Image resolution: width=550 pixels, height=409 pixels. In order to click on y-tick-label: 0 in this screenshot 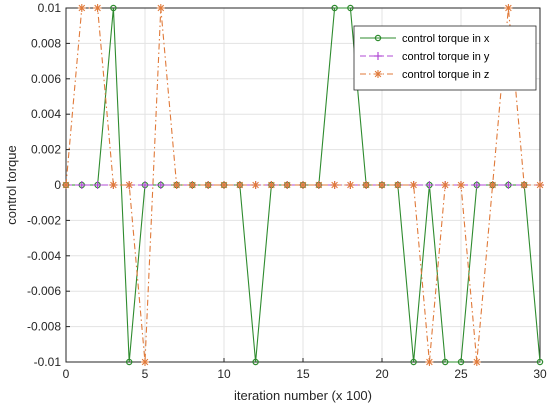, I will do `click(57, 185)`.